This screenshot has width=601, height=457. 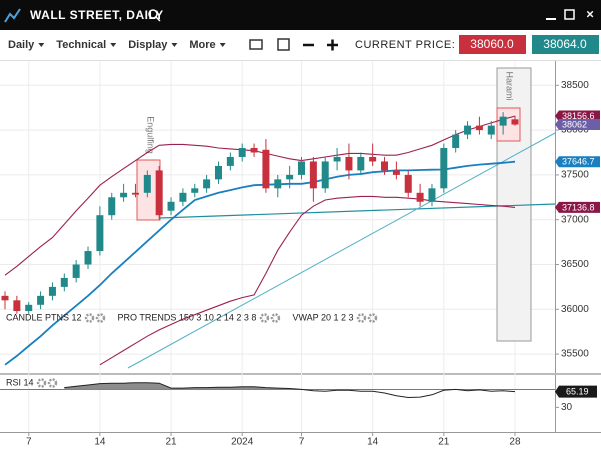 I want to click on popout-button, so click(x=569, y=14).